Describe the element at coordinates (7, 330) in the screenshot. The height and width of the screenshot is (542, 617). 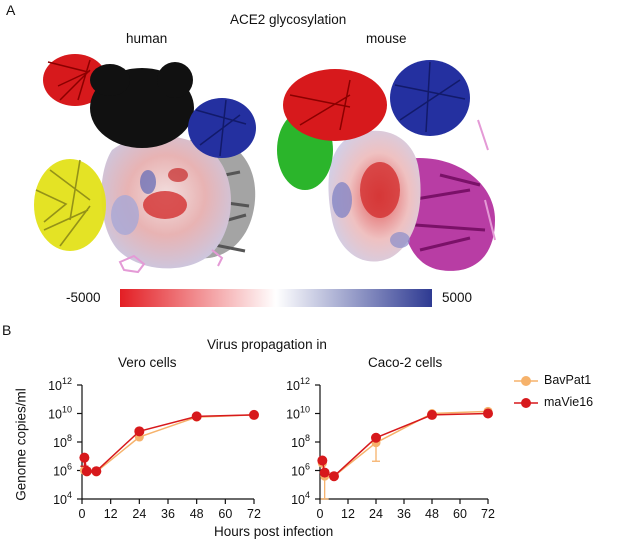
I see `panel-b-letter: B` at that location.